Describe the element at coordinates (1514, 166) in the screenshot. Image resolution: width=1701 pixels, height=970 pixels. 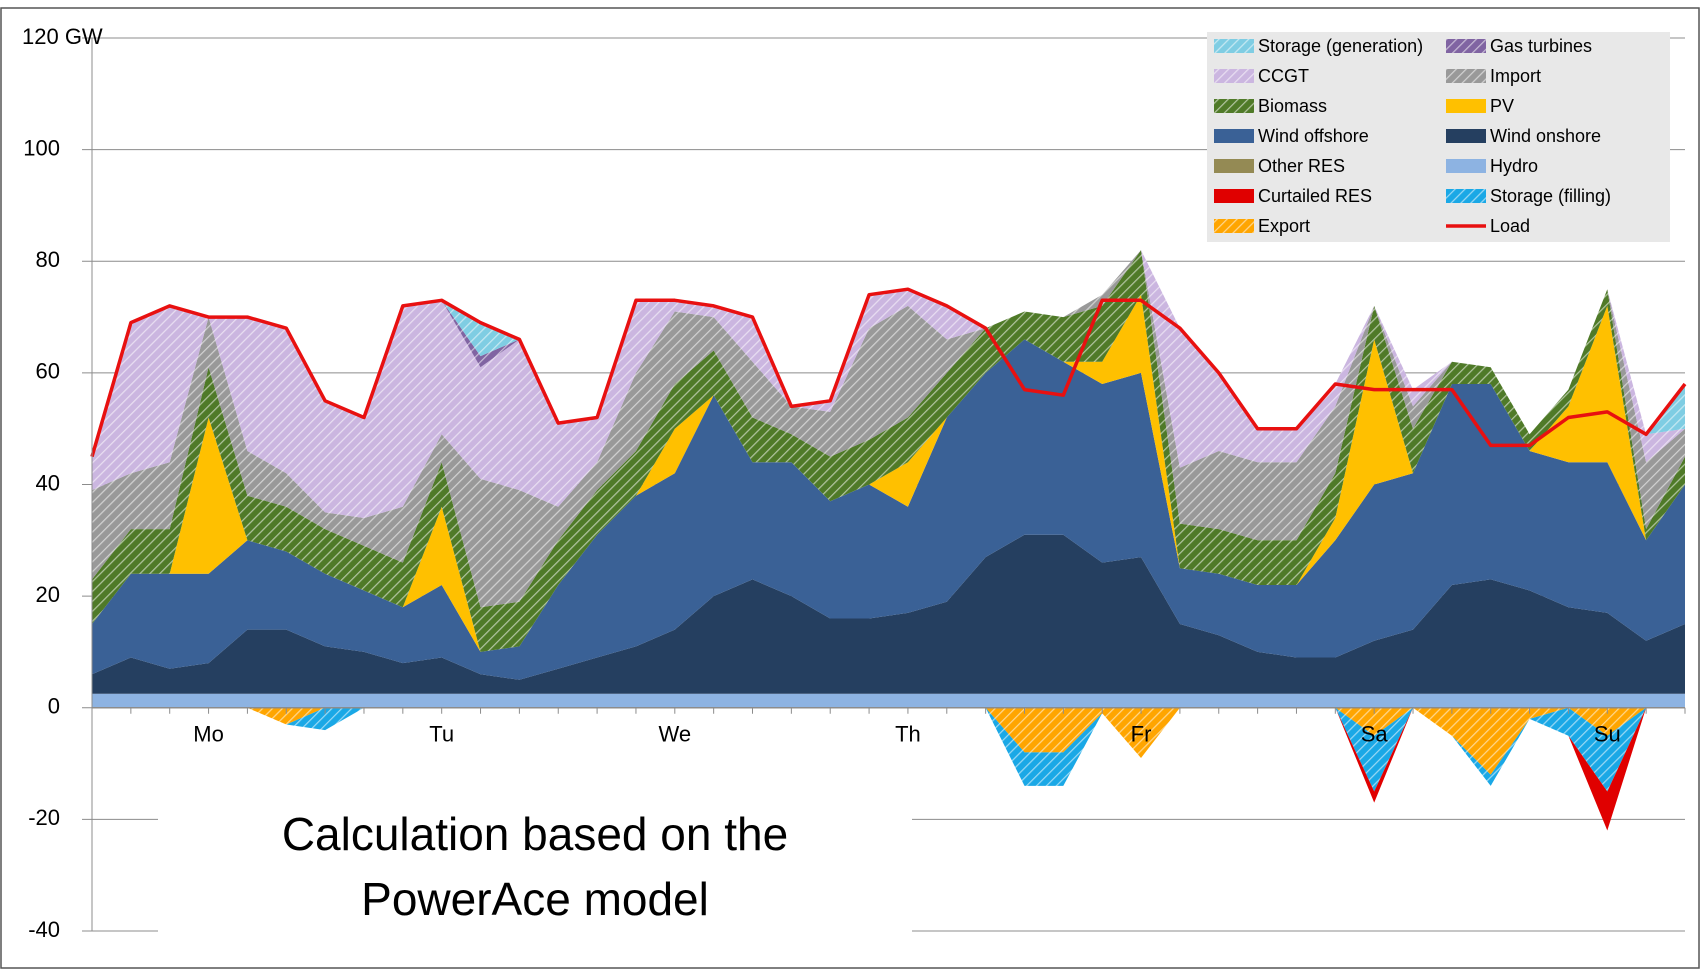
I see `legend-label: Hydro` at that location.